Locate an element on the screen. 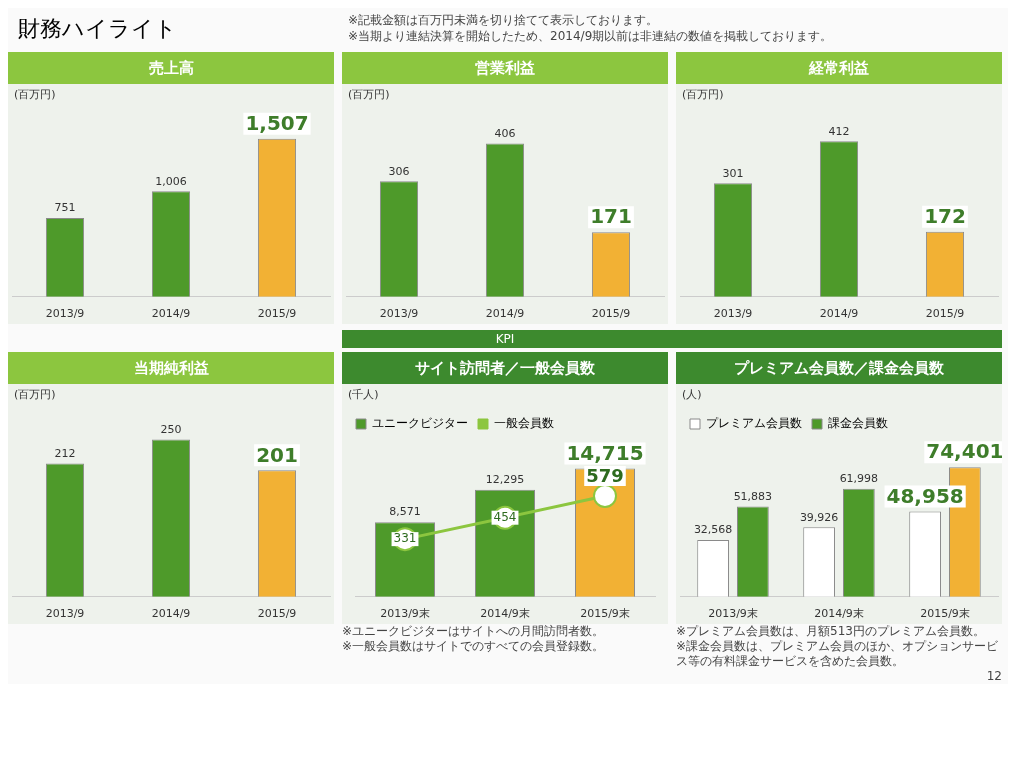 The image size is (1024, 768). data-label: 74,401 is located at coordinates (965, 451).